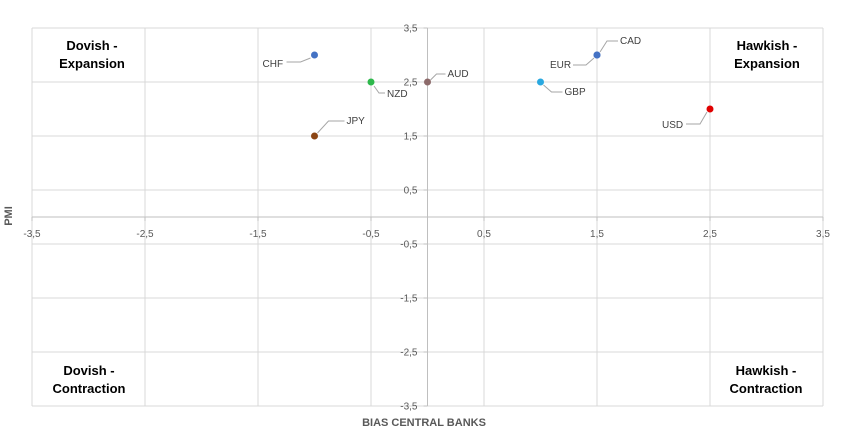  Describe the element at coordinates (273, 64) in the screenshot. I see `point-label-chf: CHF` at that location.